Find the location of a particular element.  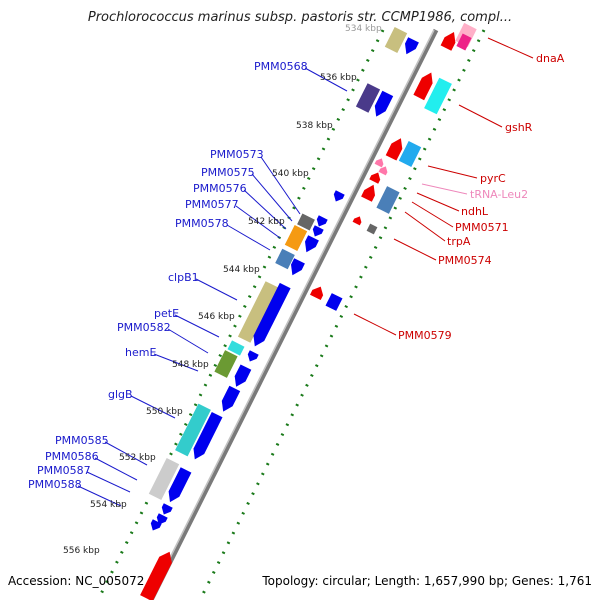

gene-label-pmm0573: PMM0573 is located at coordinates (237, 154).